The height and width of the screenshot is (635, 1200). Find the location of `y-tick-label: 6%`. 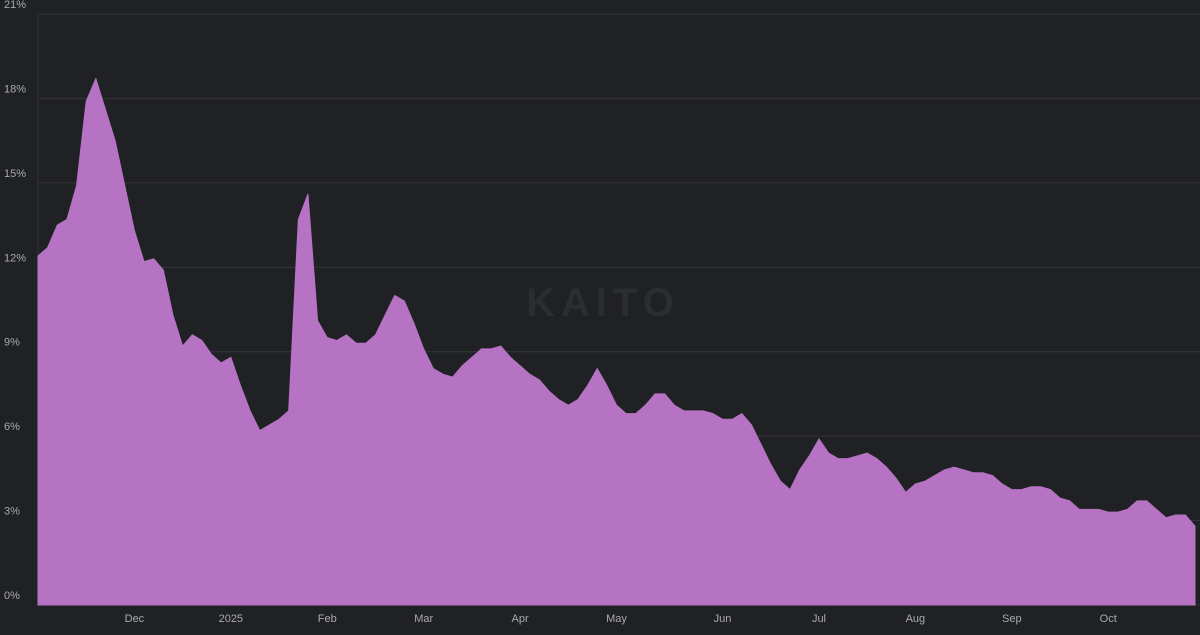

y-tick-label: 6% is located at coordinates (12, 427).